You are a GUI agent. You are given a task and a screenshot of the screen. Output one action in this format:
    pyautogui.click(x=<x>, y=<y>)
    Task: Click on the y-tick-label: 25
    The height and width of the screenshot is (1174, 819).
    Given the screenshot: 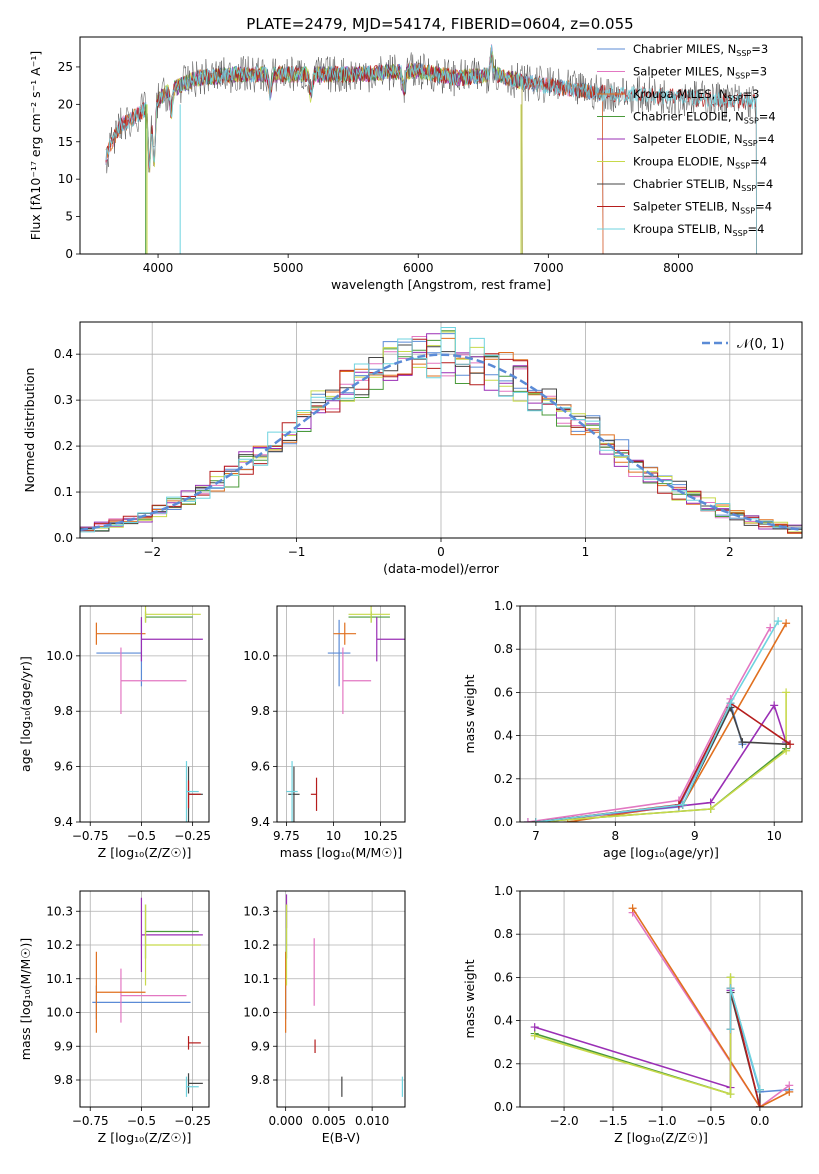 What is the action you would take?
    pyautogui.click(x=65, y=67)
    